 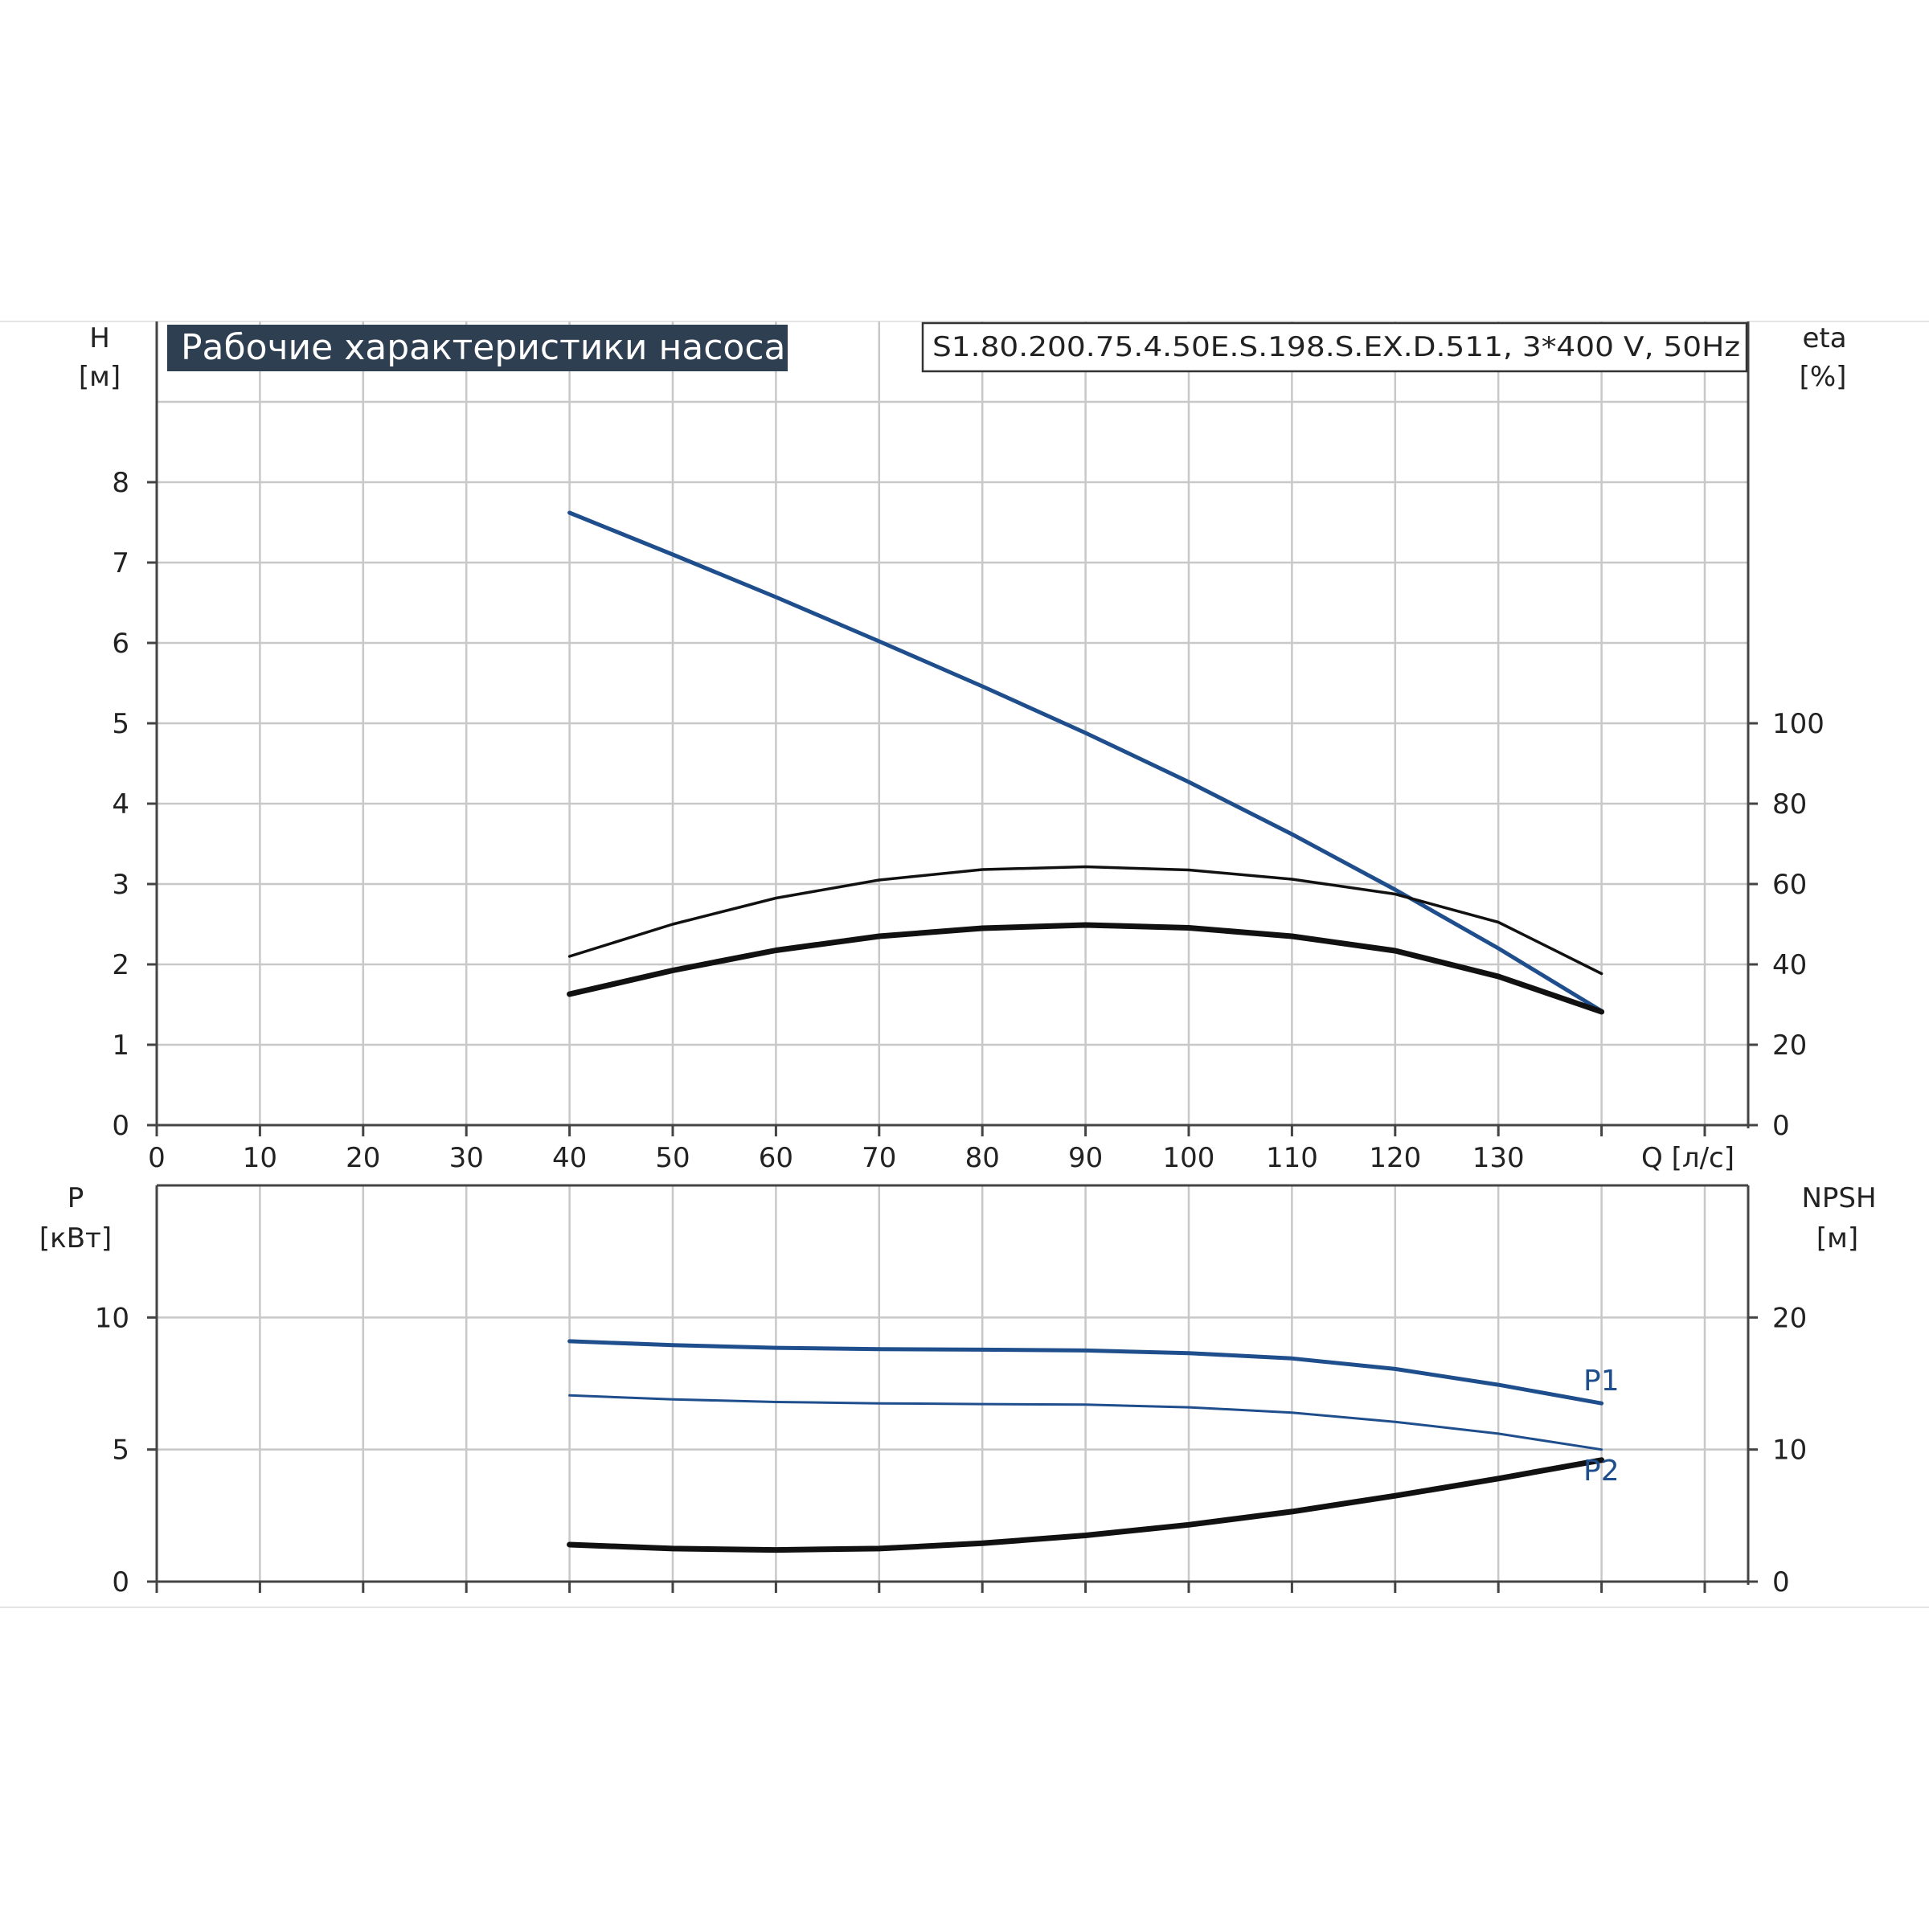 What do you see at coordinates (157, 1158) in the screenshot?
I see `x-tick-label: 0` at bounding box center [157, 1158].